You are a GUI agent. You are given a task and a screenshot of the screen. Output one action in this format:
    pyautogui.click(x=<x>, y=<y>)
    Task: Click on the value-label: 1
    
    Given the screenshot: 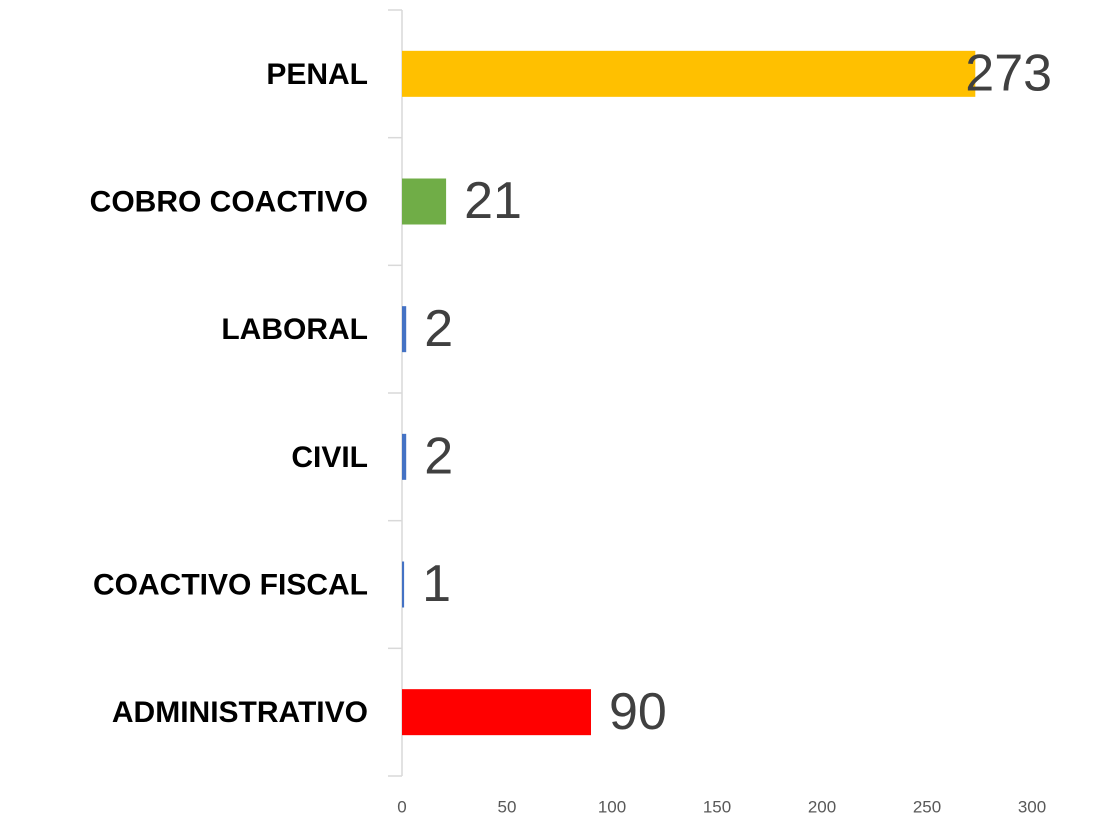 What is the action you would take?
    pyautogui.click(x=436, y=584)
    